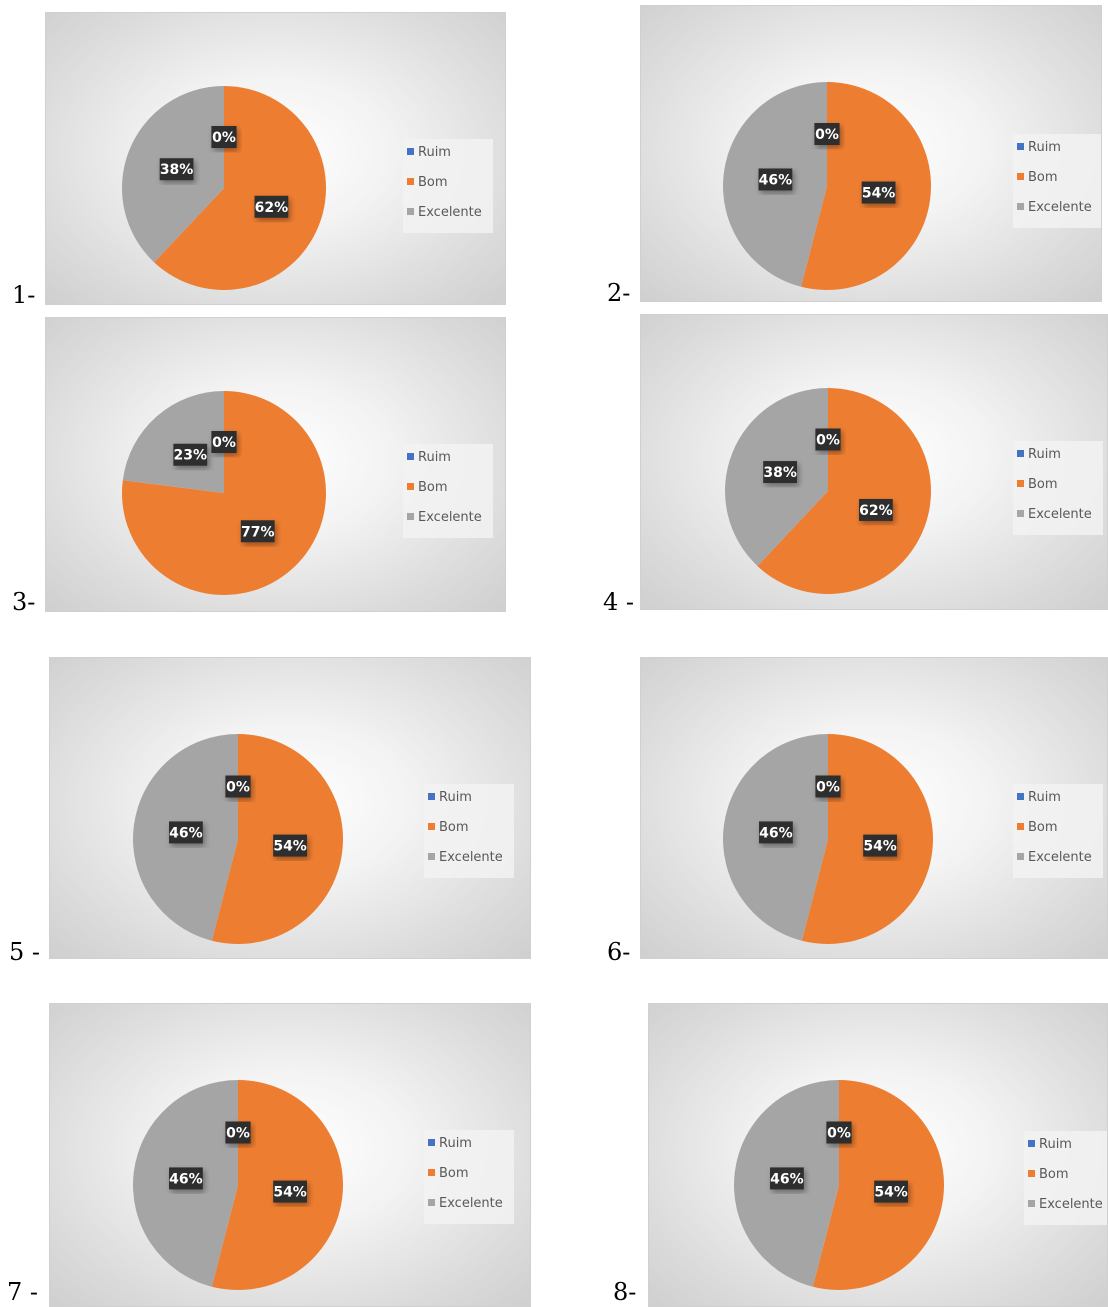  I want to click on chart-panel-8: 0% 54% 46% Ruim Bom Excelente, so click(878, 1155).